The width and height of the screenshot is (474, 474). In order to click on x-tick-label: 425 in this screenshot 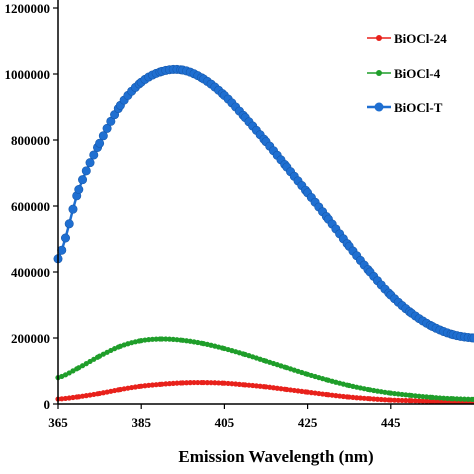, I will do `click(308, 422)`.